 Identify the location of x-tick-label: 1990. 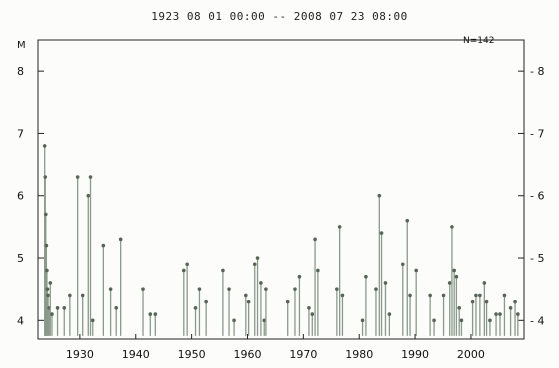
(415, 354).